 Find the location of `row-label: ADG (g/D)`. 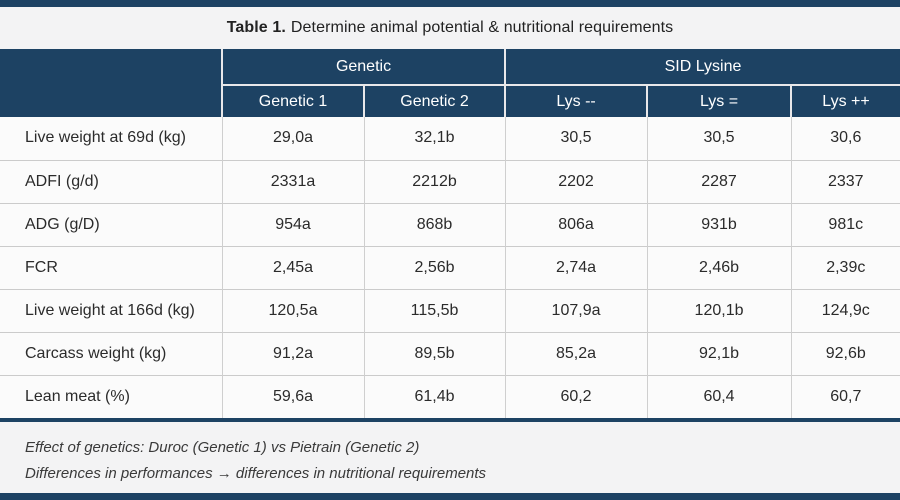

row-label: ADG (g/D) is located at coordinates (111, 224).